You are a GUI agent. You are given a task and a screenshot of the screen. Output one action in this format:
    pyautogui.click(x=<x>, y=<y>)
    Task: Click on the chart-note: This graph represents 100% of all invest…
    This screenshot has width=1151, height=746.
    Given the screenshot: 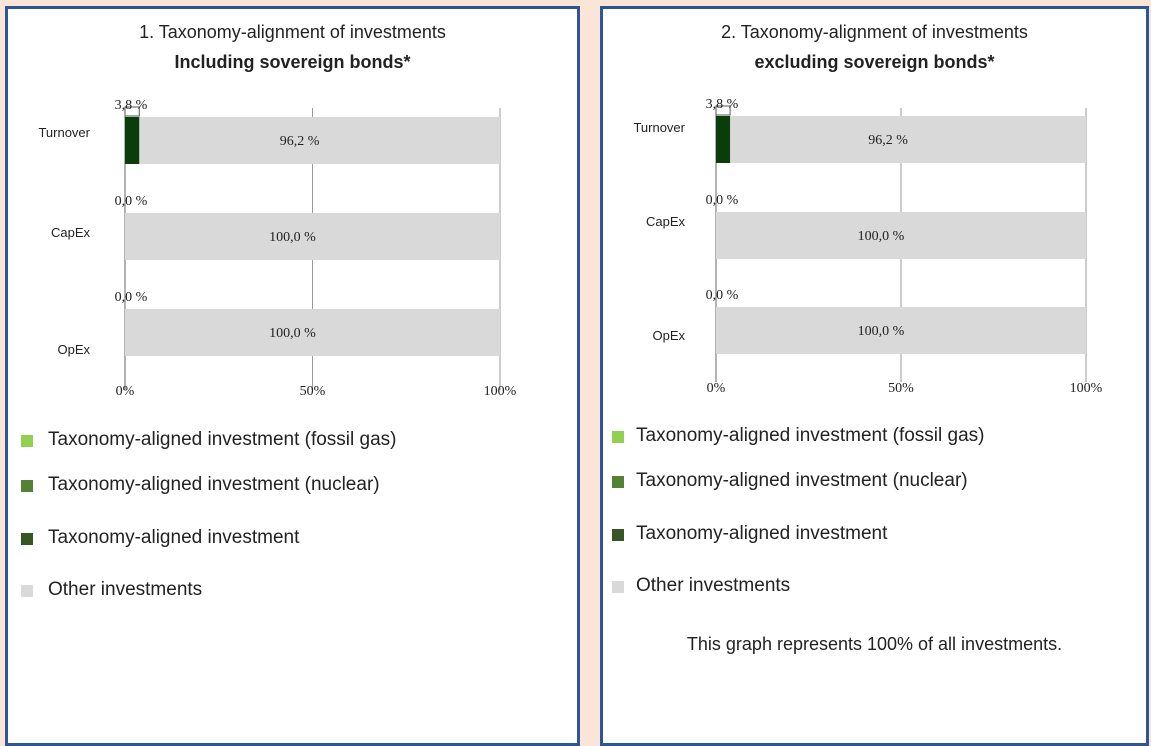 What is the action you would take?
    pyautogui.click(x=874, y=644)
    